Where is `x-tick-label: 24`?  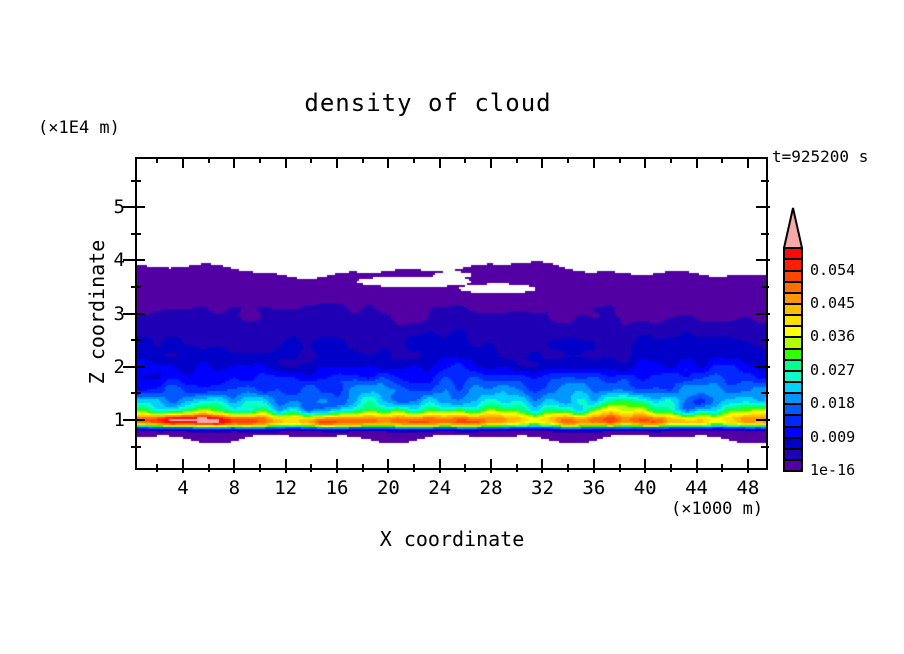
x-tick-label: 24 is located at coordinates (440, 488).